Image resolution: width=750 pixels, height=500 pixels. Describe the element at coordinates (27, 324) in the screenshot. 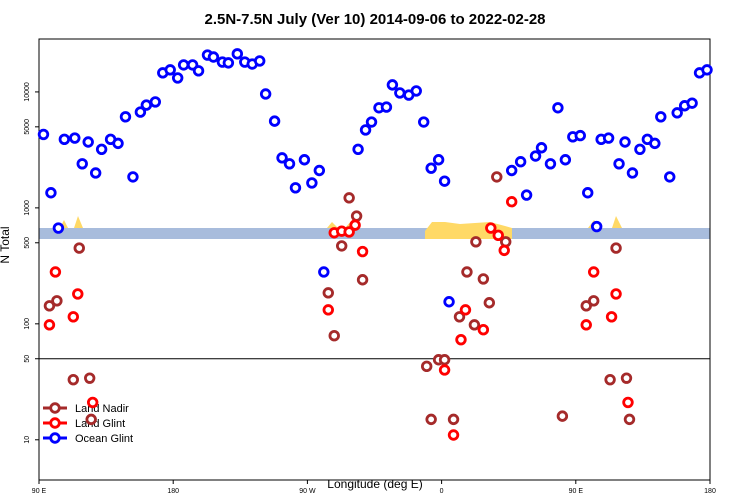

I see `y-tick-label: 100` at that location.